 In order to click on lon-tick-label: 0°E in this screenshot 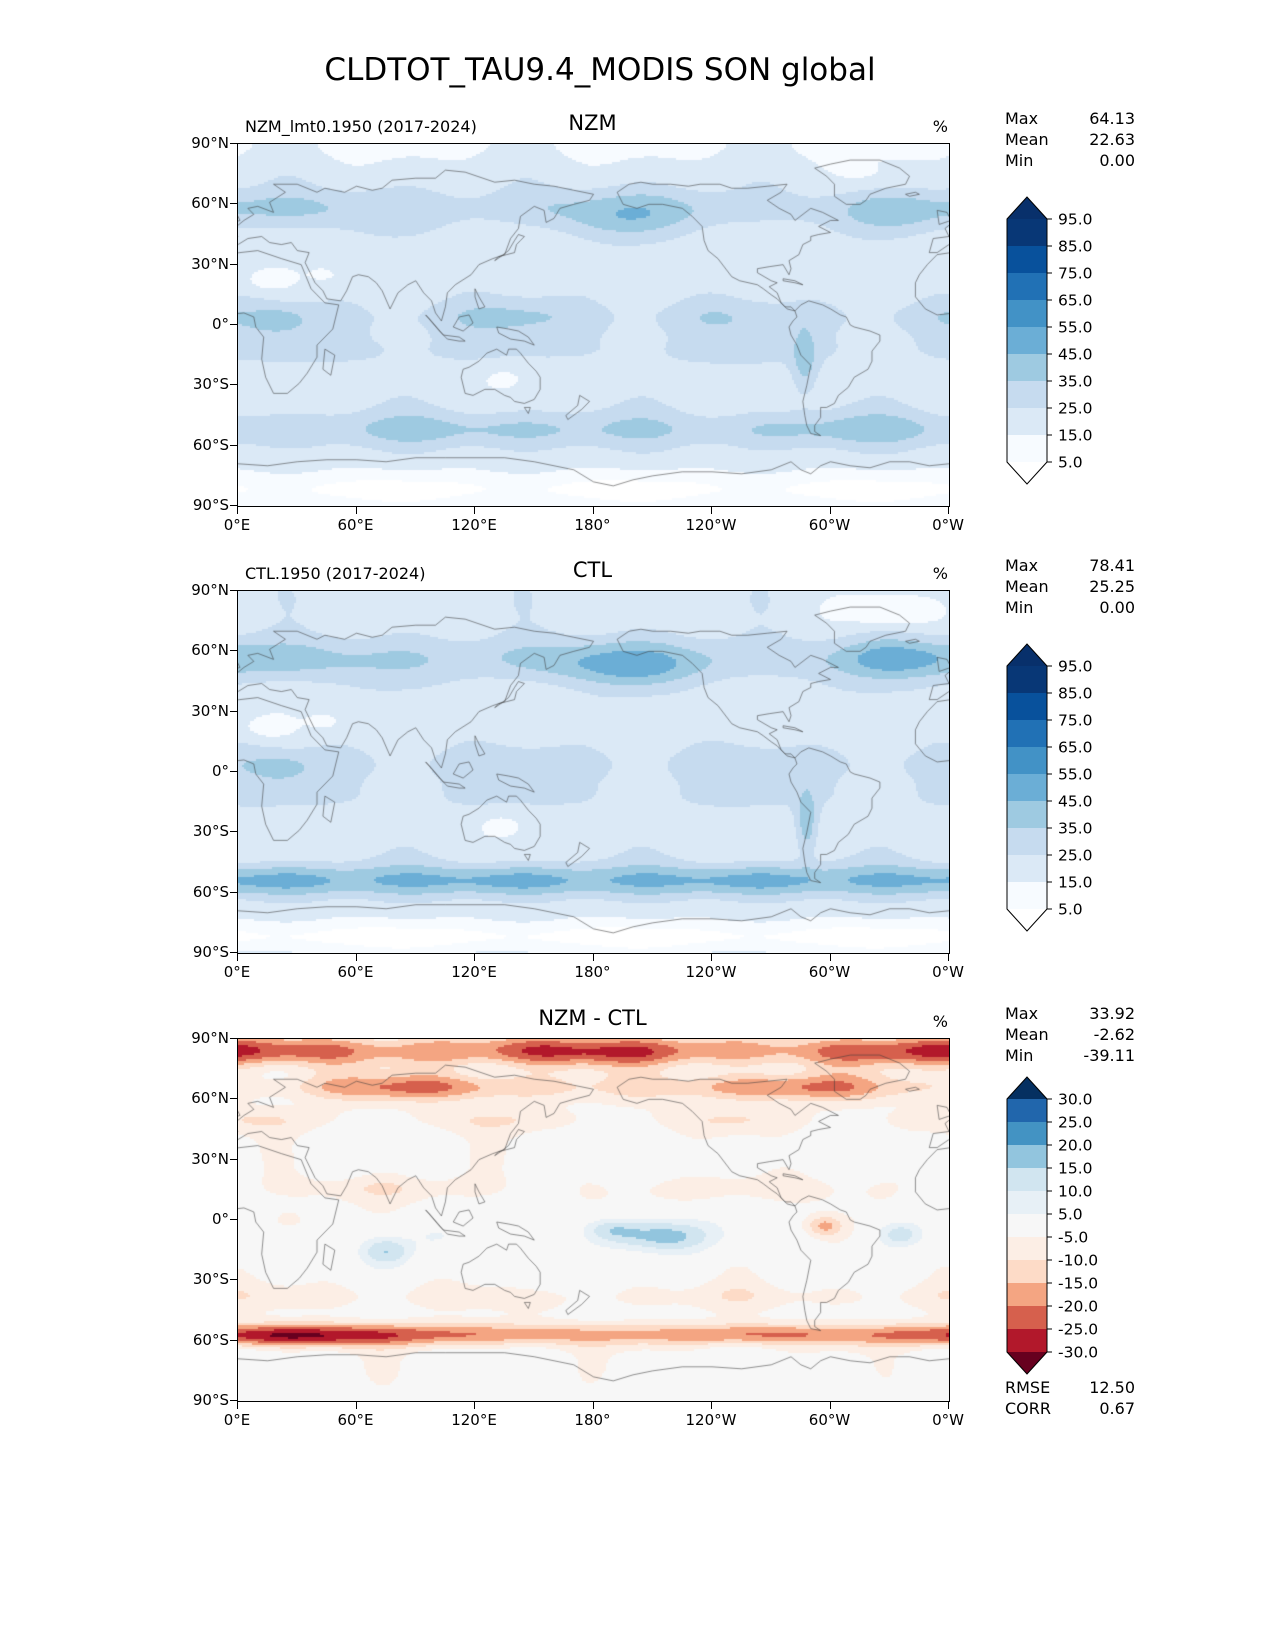, I will do `click(237, 972)`.